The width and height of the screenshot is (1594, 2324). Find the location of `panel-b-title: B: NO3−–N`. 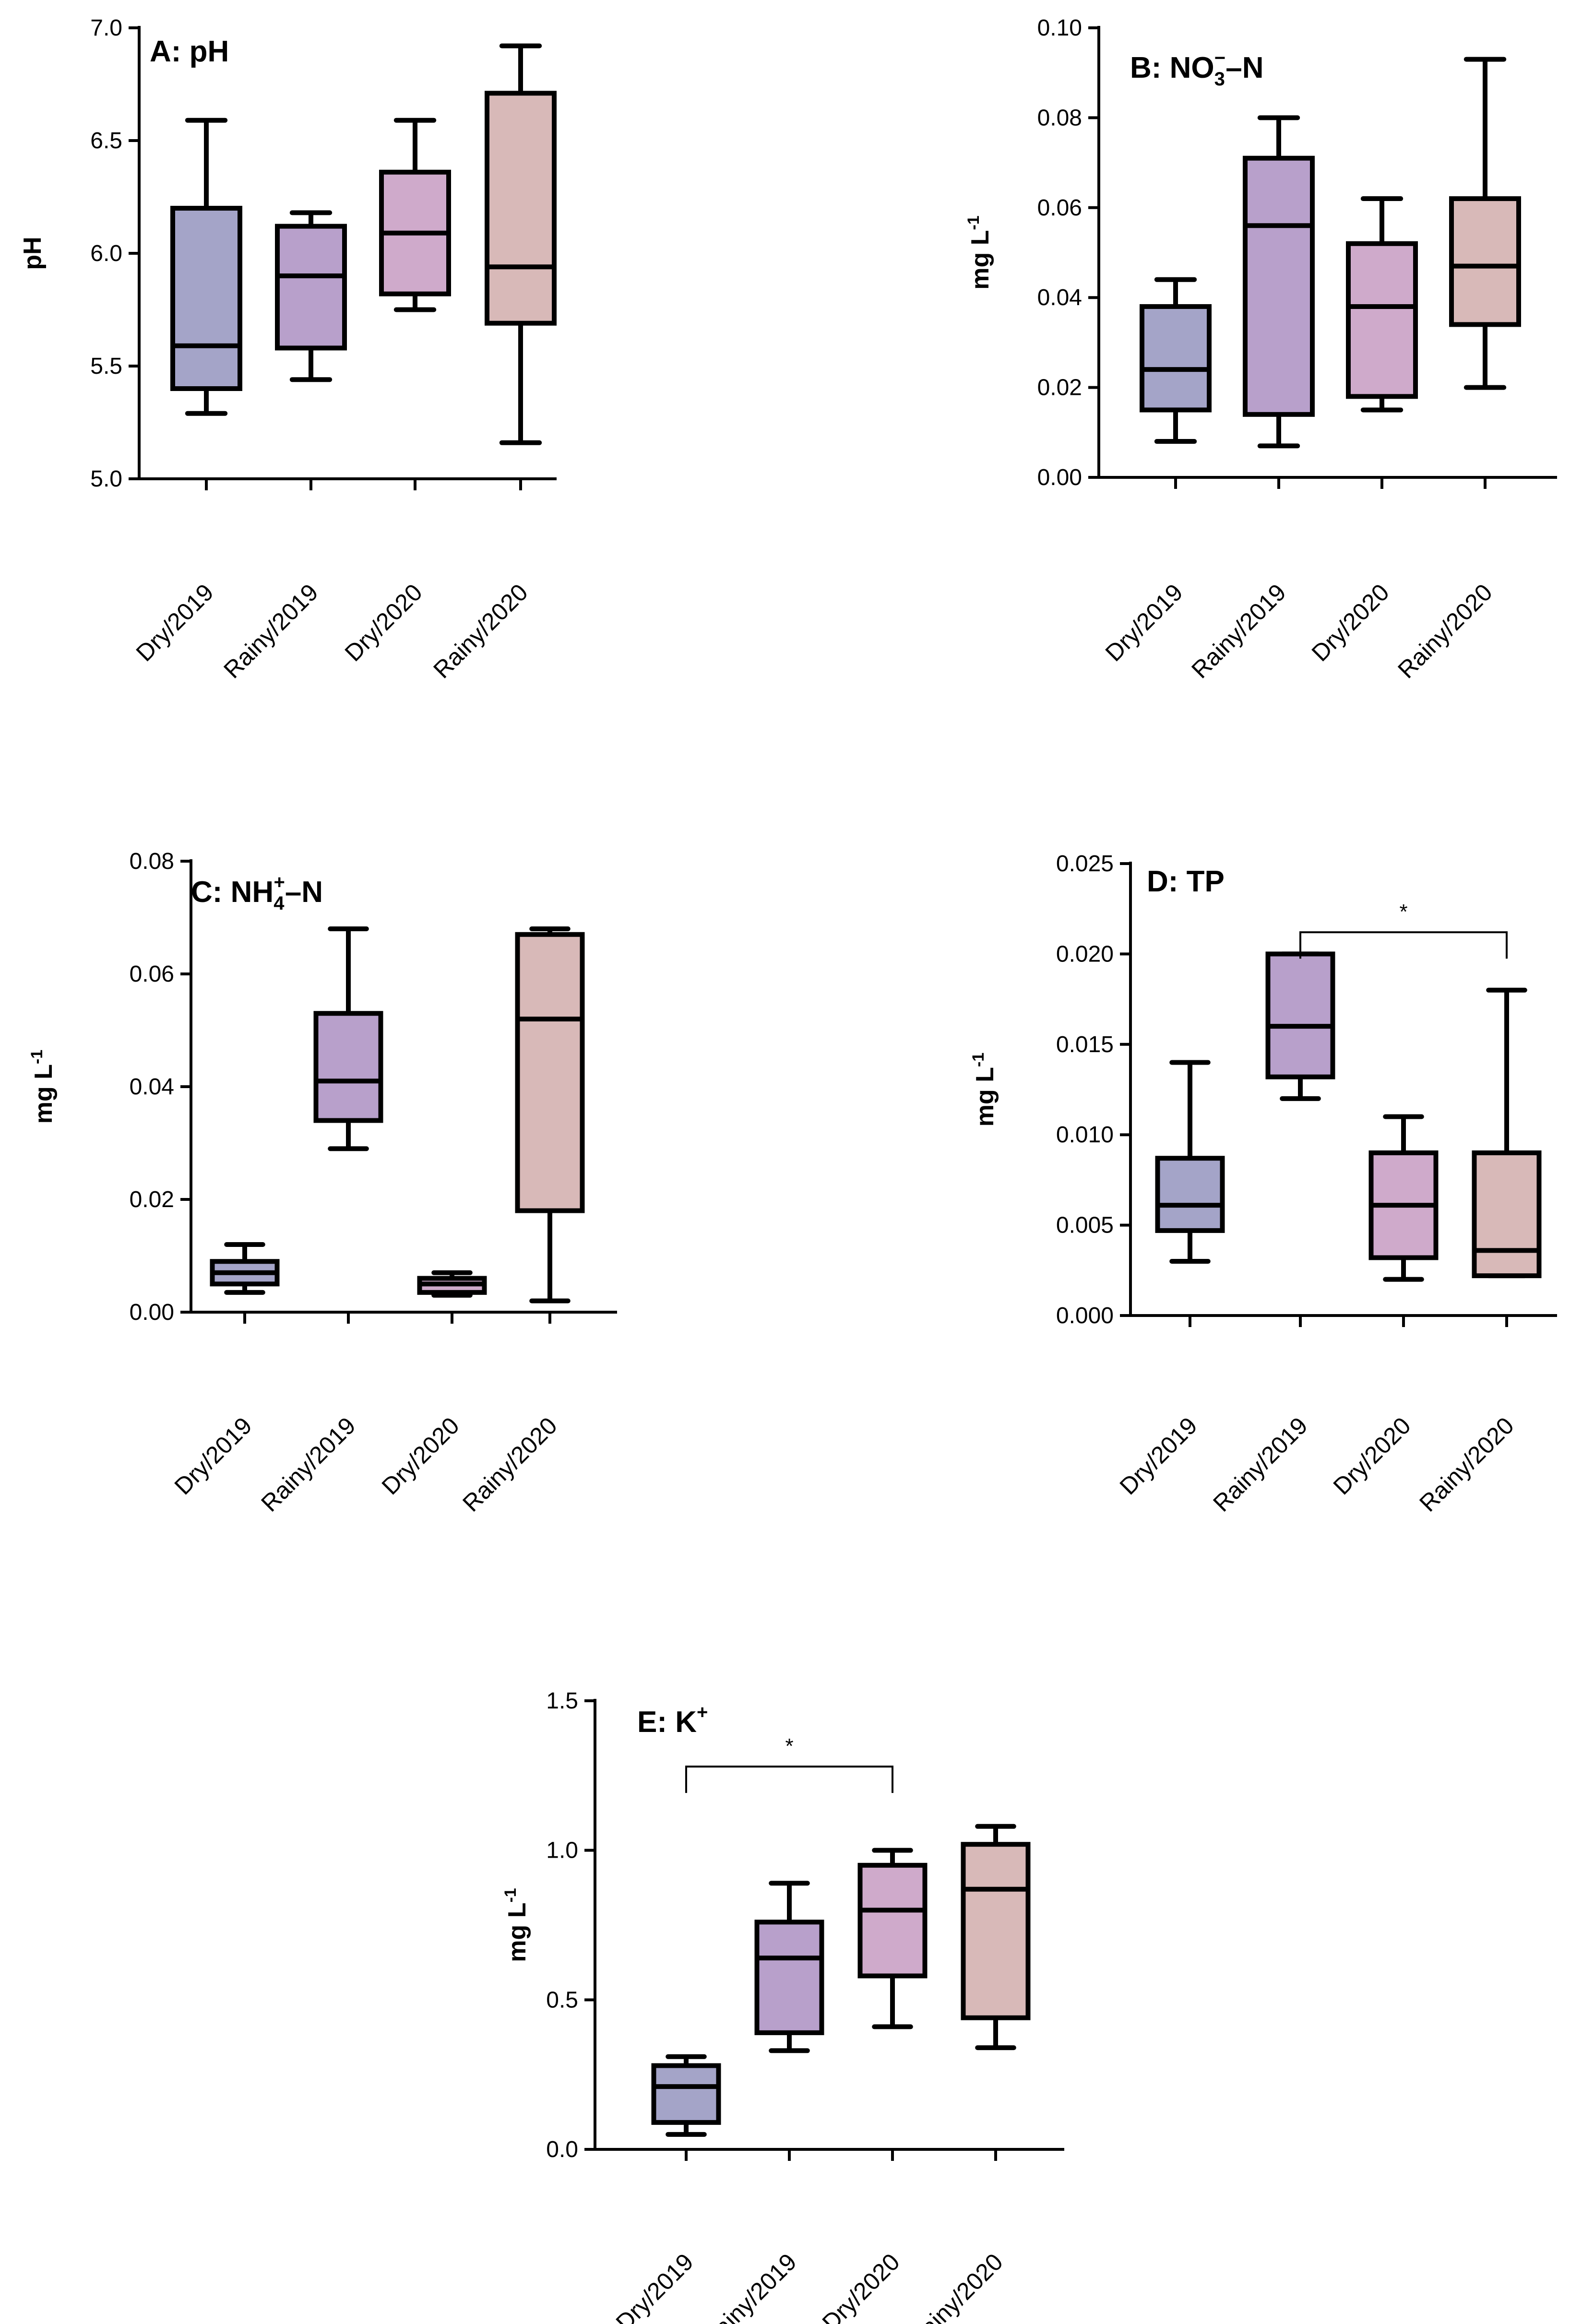

panel-b-title: B: NO3−–N is located at coordinates (1197, 68).